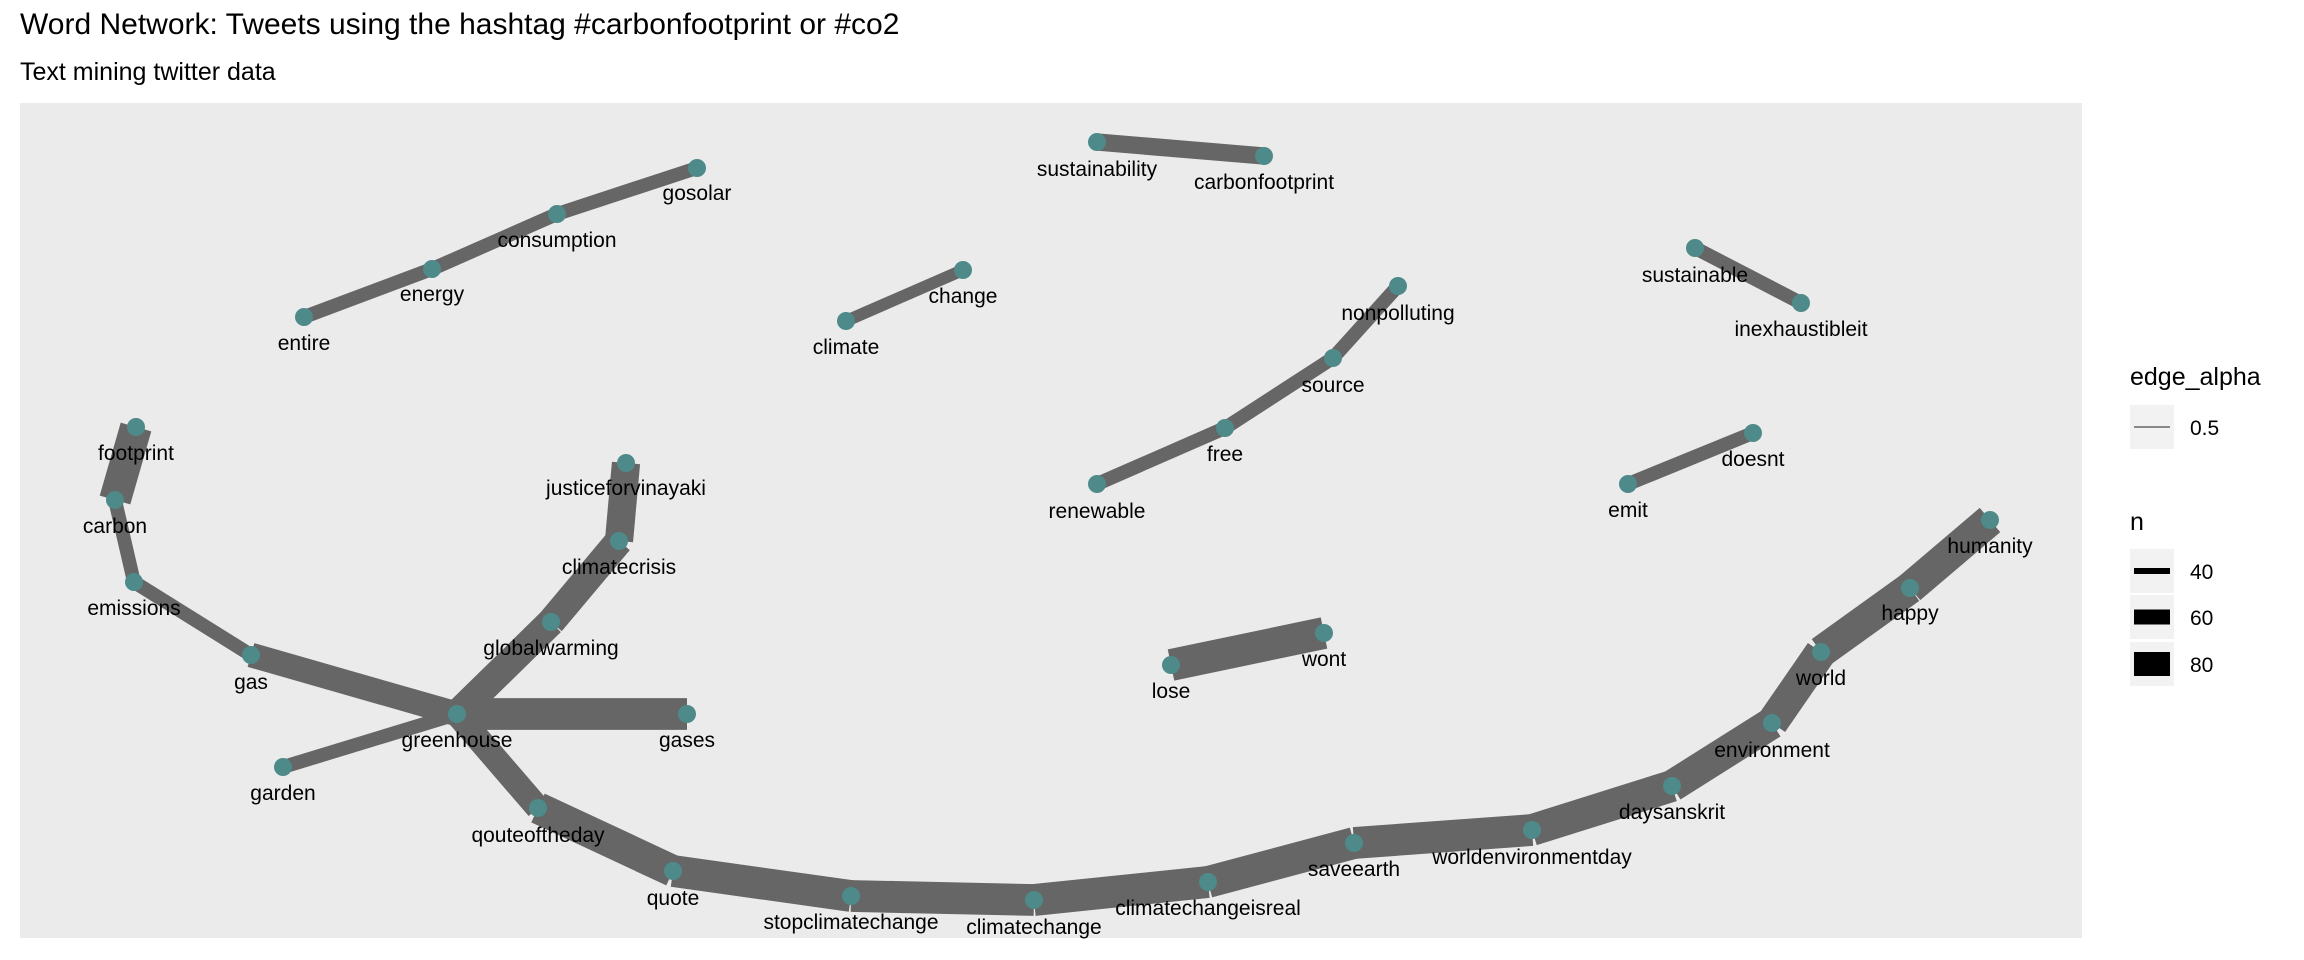 The image size is (2304, 960). Describe the element at coordinates (2204, 428) in the screenshot. I see `legend-alpha-value: 0.5` at that location.